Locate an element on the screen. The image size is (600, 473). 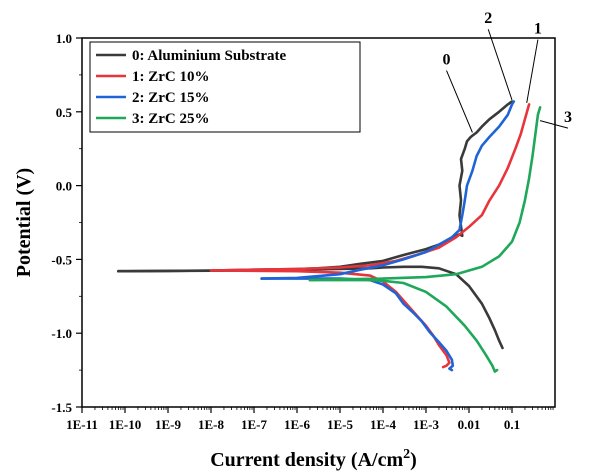
x-axis-title: Current density (A/cm2) is located at coordinates (313, 459).